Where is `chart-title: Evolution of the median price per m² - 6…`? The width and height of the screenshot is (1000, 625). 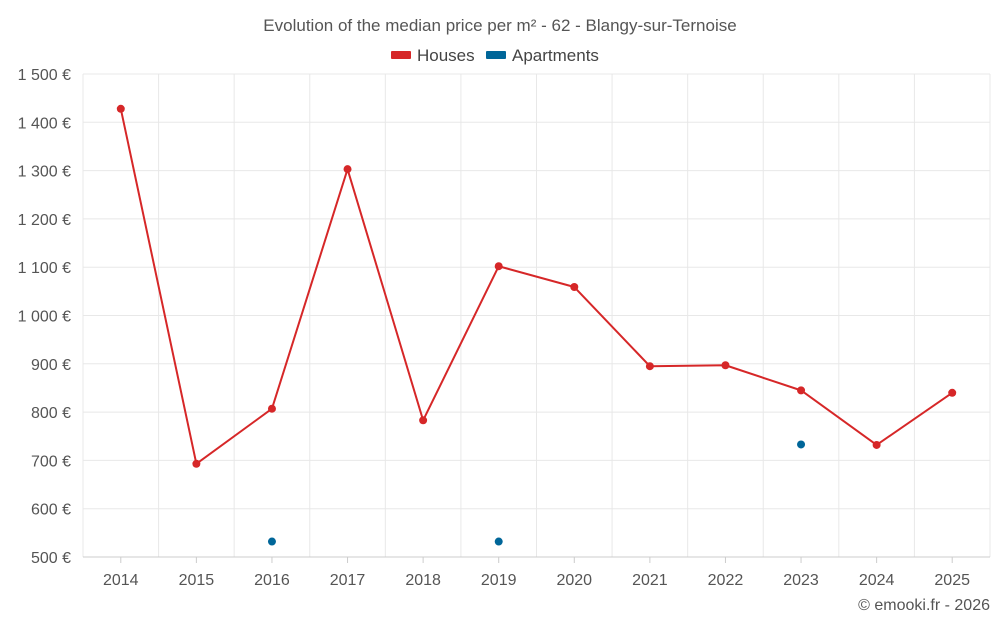
chart-title: Evolution of the median price per m² - 6… is located at coordinates (499, 25).